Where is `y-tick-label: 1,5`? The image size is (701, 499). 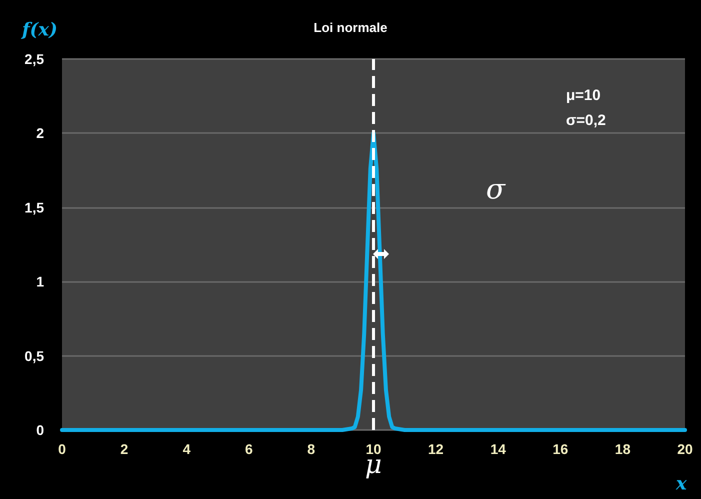
y-tick-label: 1,5 is located at coordinates (34, 207).